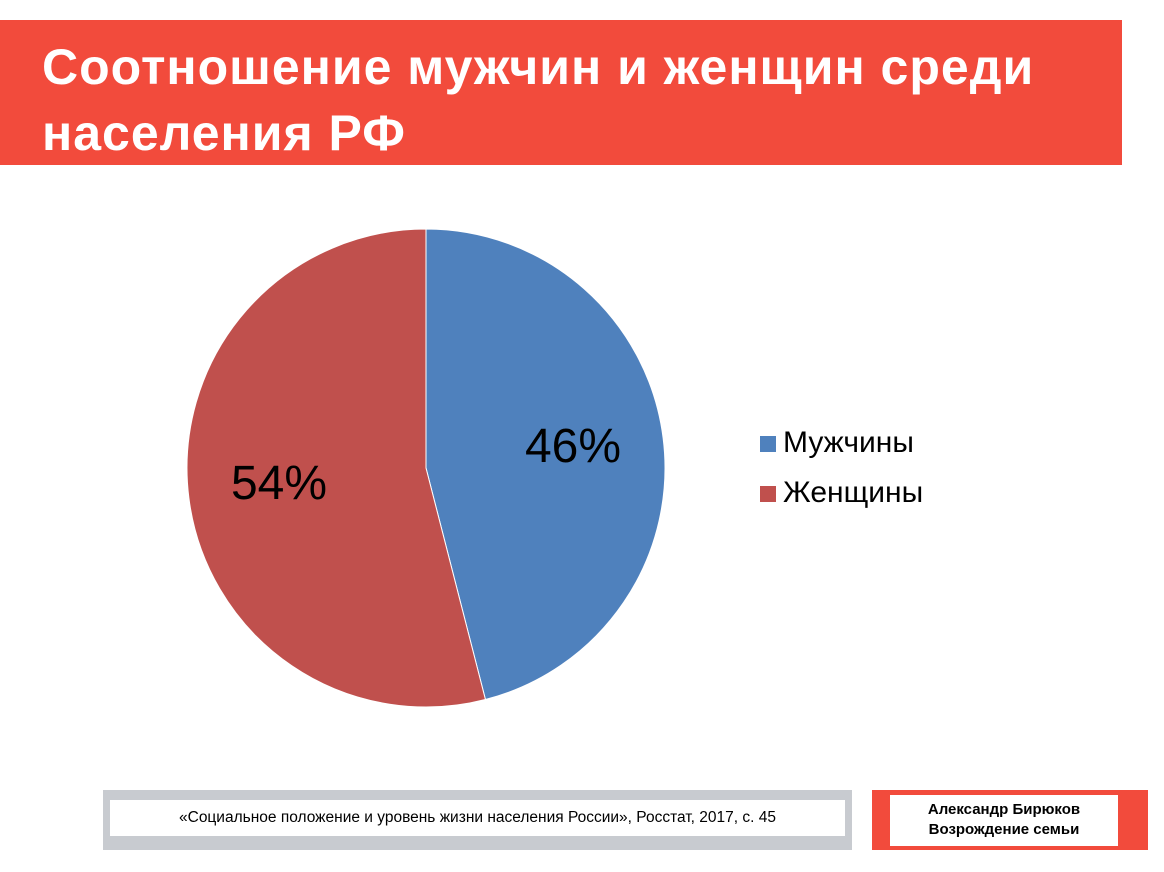 The height and width of the screenshot is (872, 1164). What do you see at coordinates (848, 442) in the screenshot?
I see `legend-label: Мужчины` at bounding box center [848, 442].